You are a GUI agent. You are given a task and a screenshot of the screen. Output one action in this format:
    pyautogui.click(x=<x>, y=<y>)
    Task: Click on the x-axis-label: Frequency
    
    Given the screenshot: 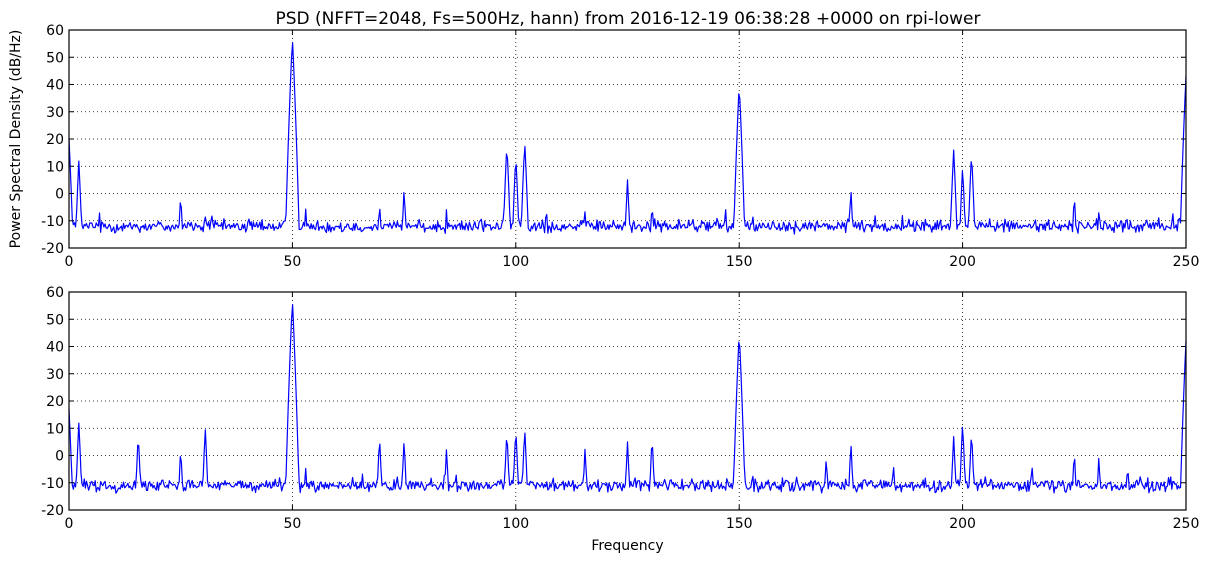 What is the action you would take?
    pyautogui.click(x=627, y=546)
    